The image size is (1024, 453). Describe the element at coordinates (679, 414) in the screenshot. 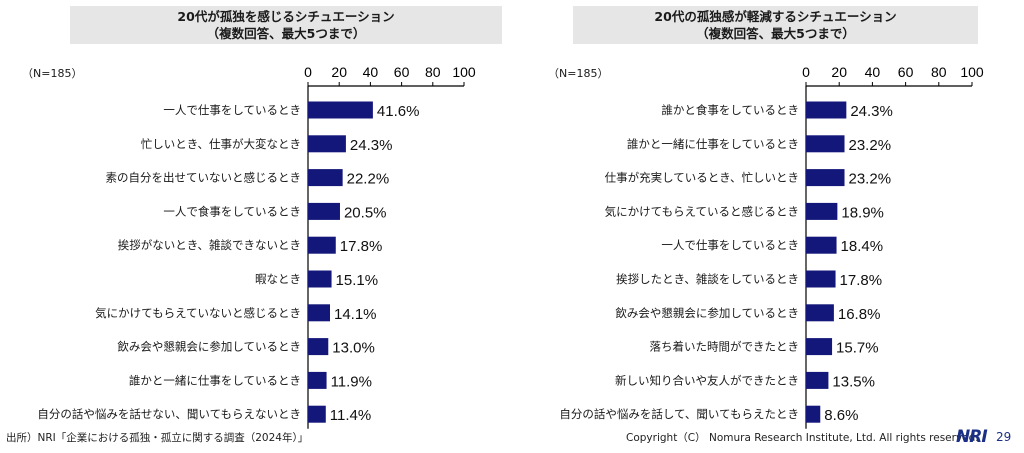

I see `right-category-label: 自分の話や悩みを話して、聞いてもらえたとき` at that location.